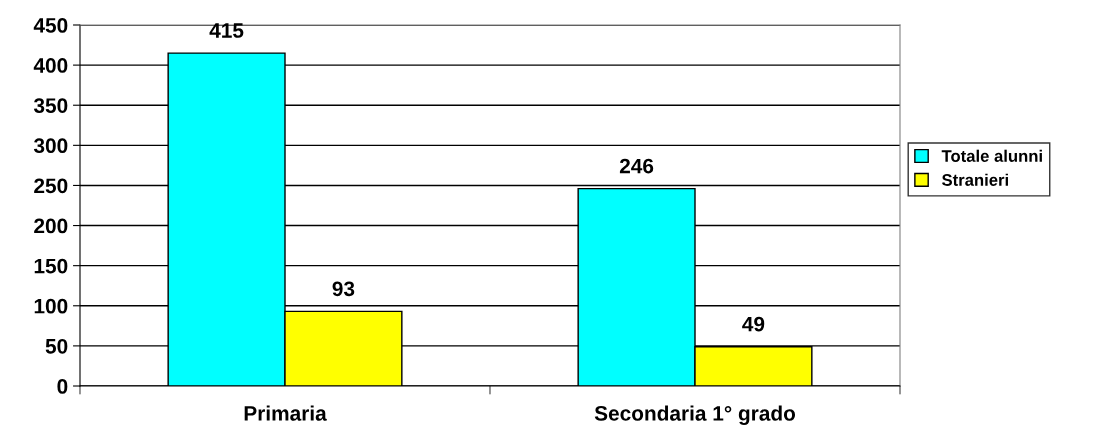  I want to click on y-tick-label: 250, so click(51, 186).